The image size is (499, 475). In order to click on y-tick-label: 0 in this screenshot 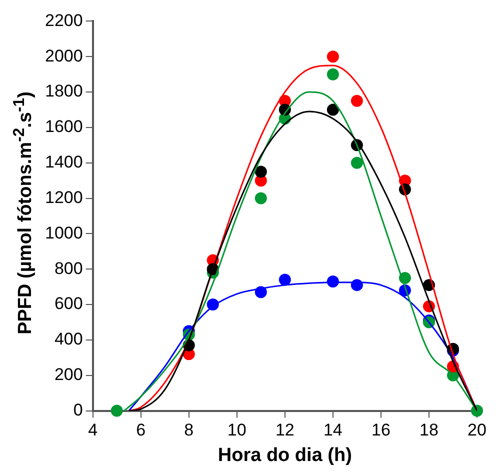, I will do `click(78, 410)`.